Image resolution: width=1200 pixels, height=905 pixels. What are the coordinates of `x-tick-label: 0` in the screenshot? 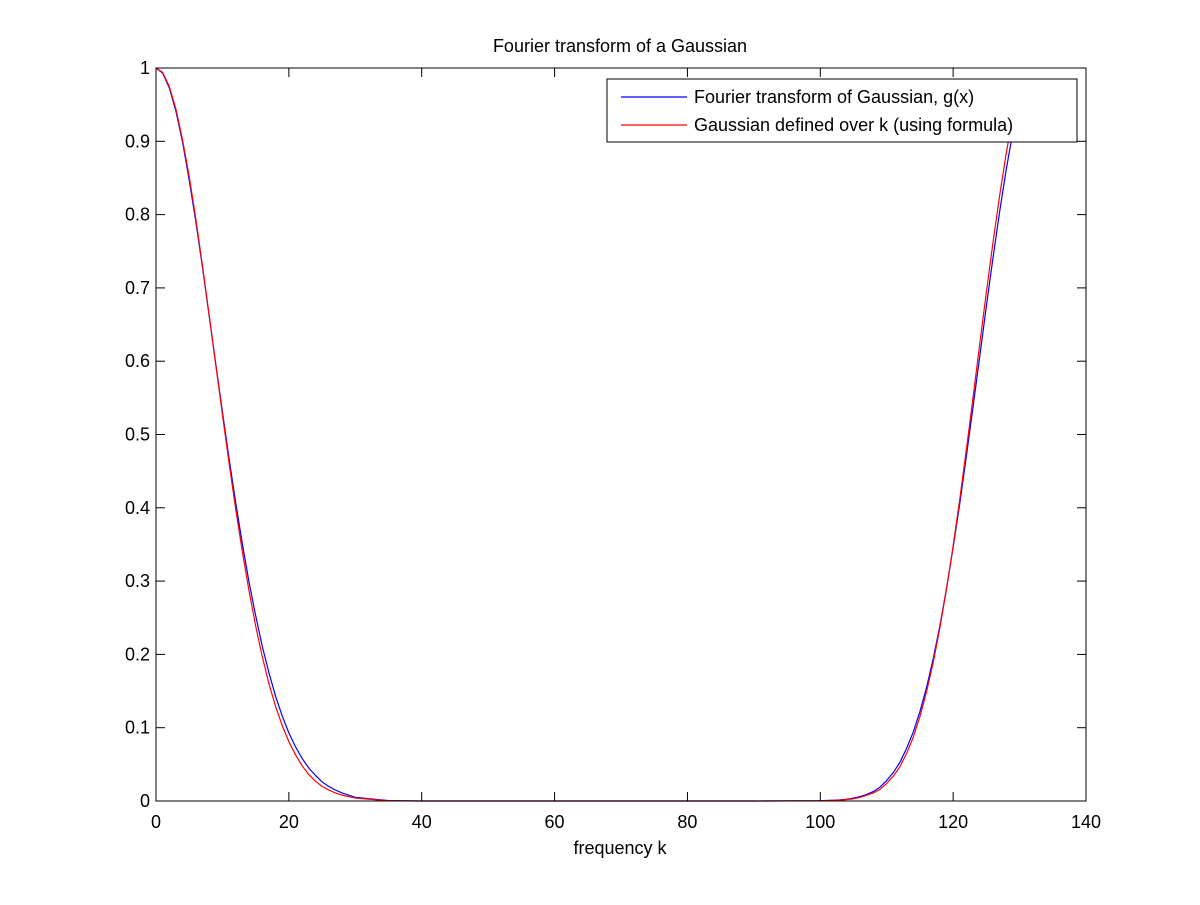 It's located at (156, 822).